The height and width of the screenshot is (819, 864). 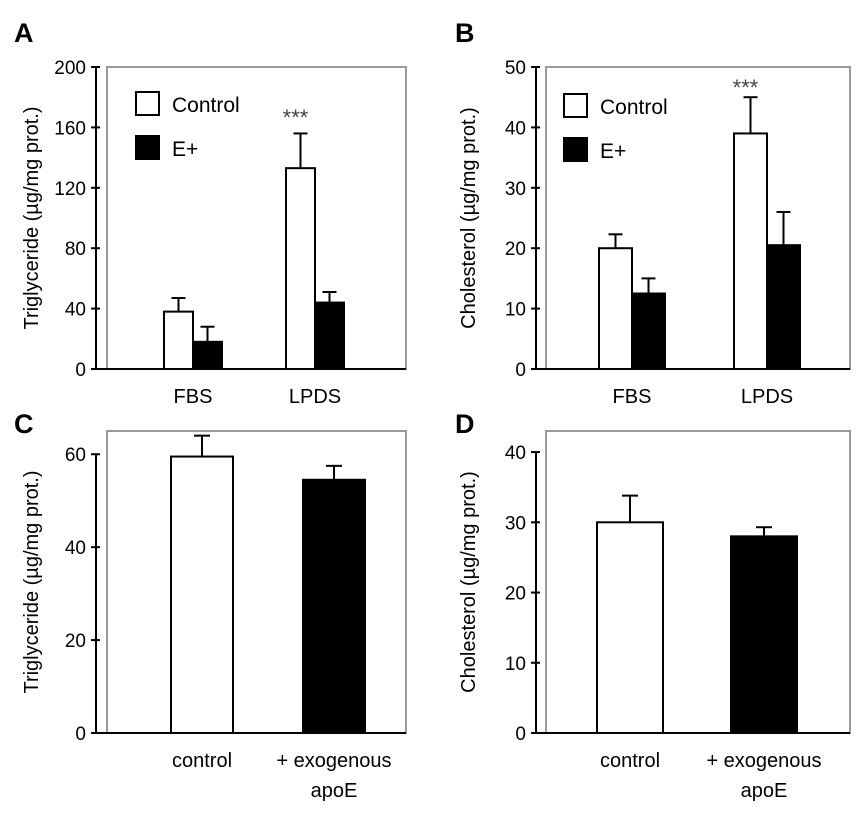 What do you see at coordinates (75, 455) in the screenshot?
I see `y-tick-label: 60` at bounding box center [75, 455].